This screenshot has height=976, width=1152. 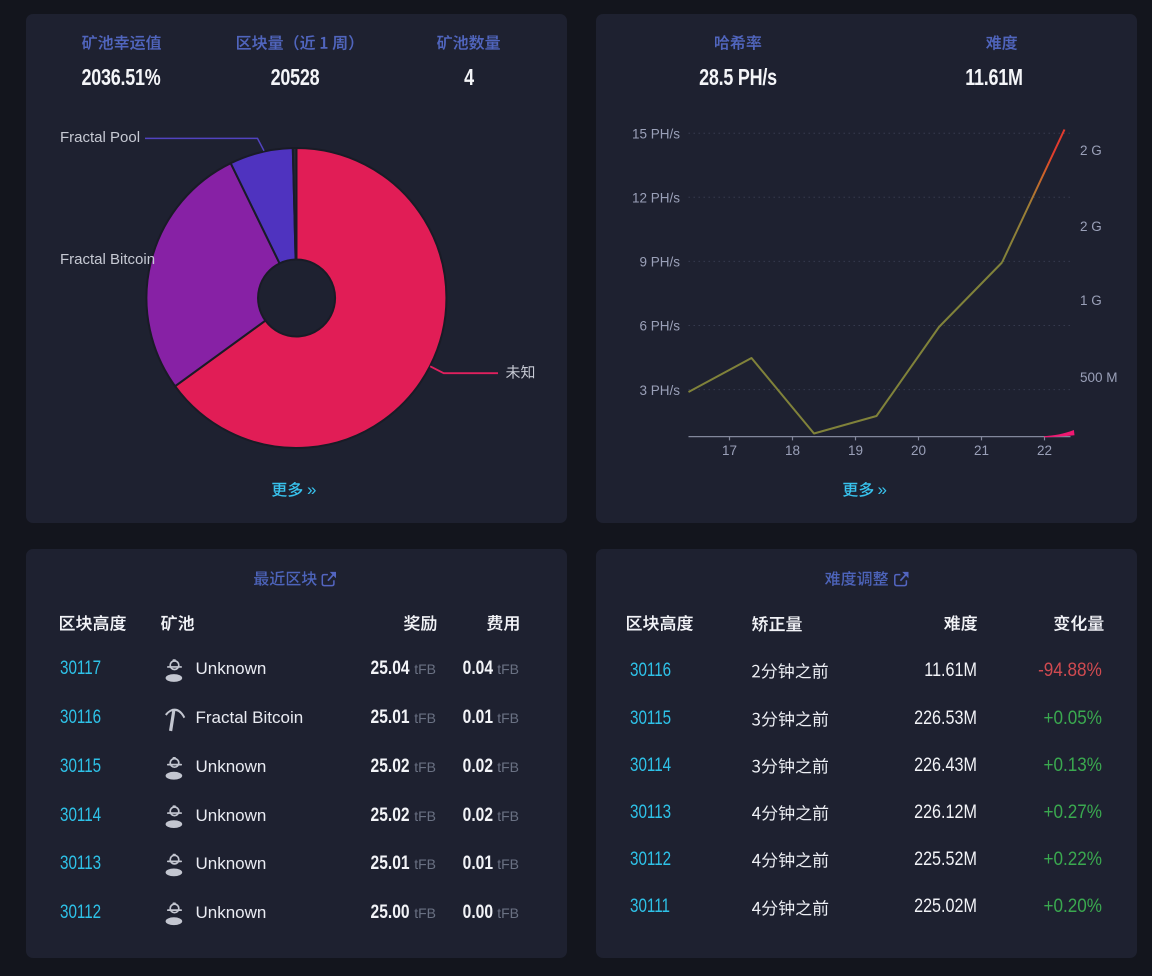 I want to click on svg-text: 20, so click(x=918, y=450).